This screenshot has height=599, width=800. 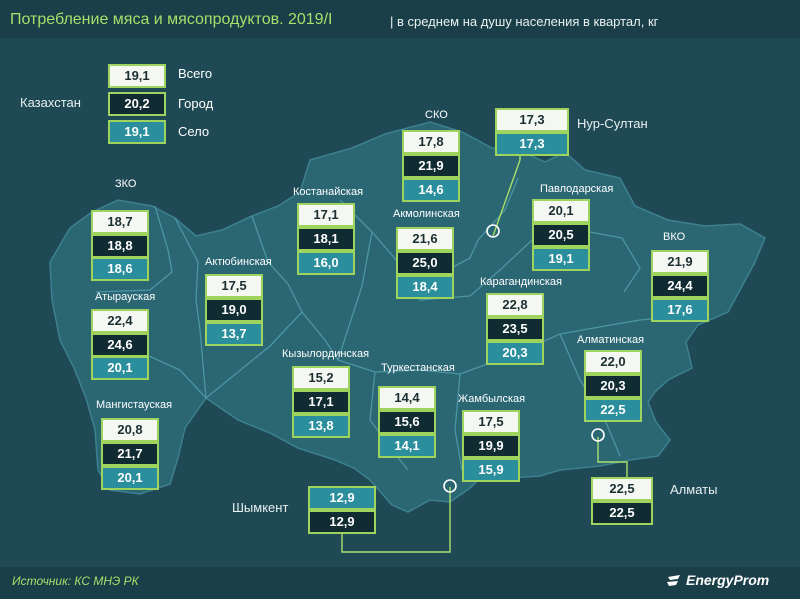 What do you see at coordinates (134, 405) in the screenshot?
I see `region-label-mangystau: Мангистауская` at bounding box center [134, 405].